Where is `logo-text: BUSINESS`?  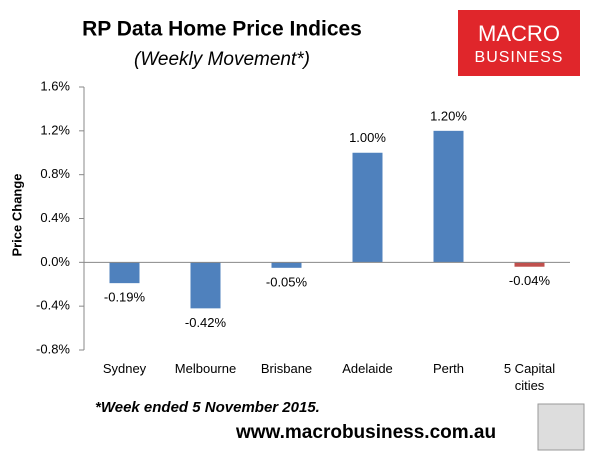
logo-text: BUSINESS is located at coordinates (519, 57).